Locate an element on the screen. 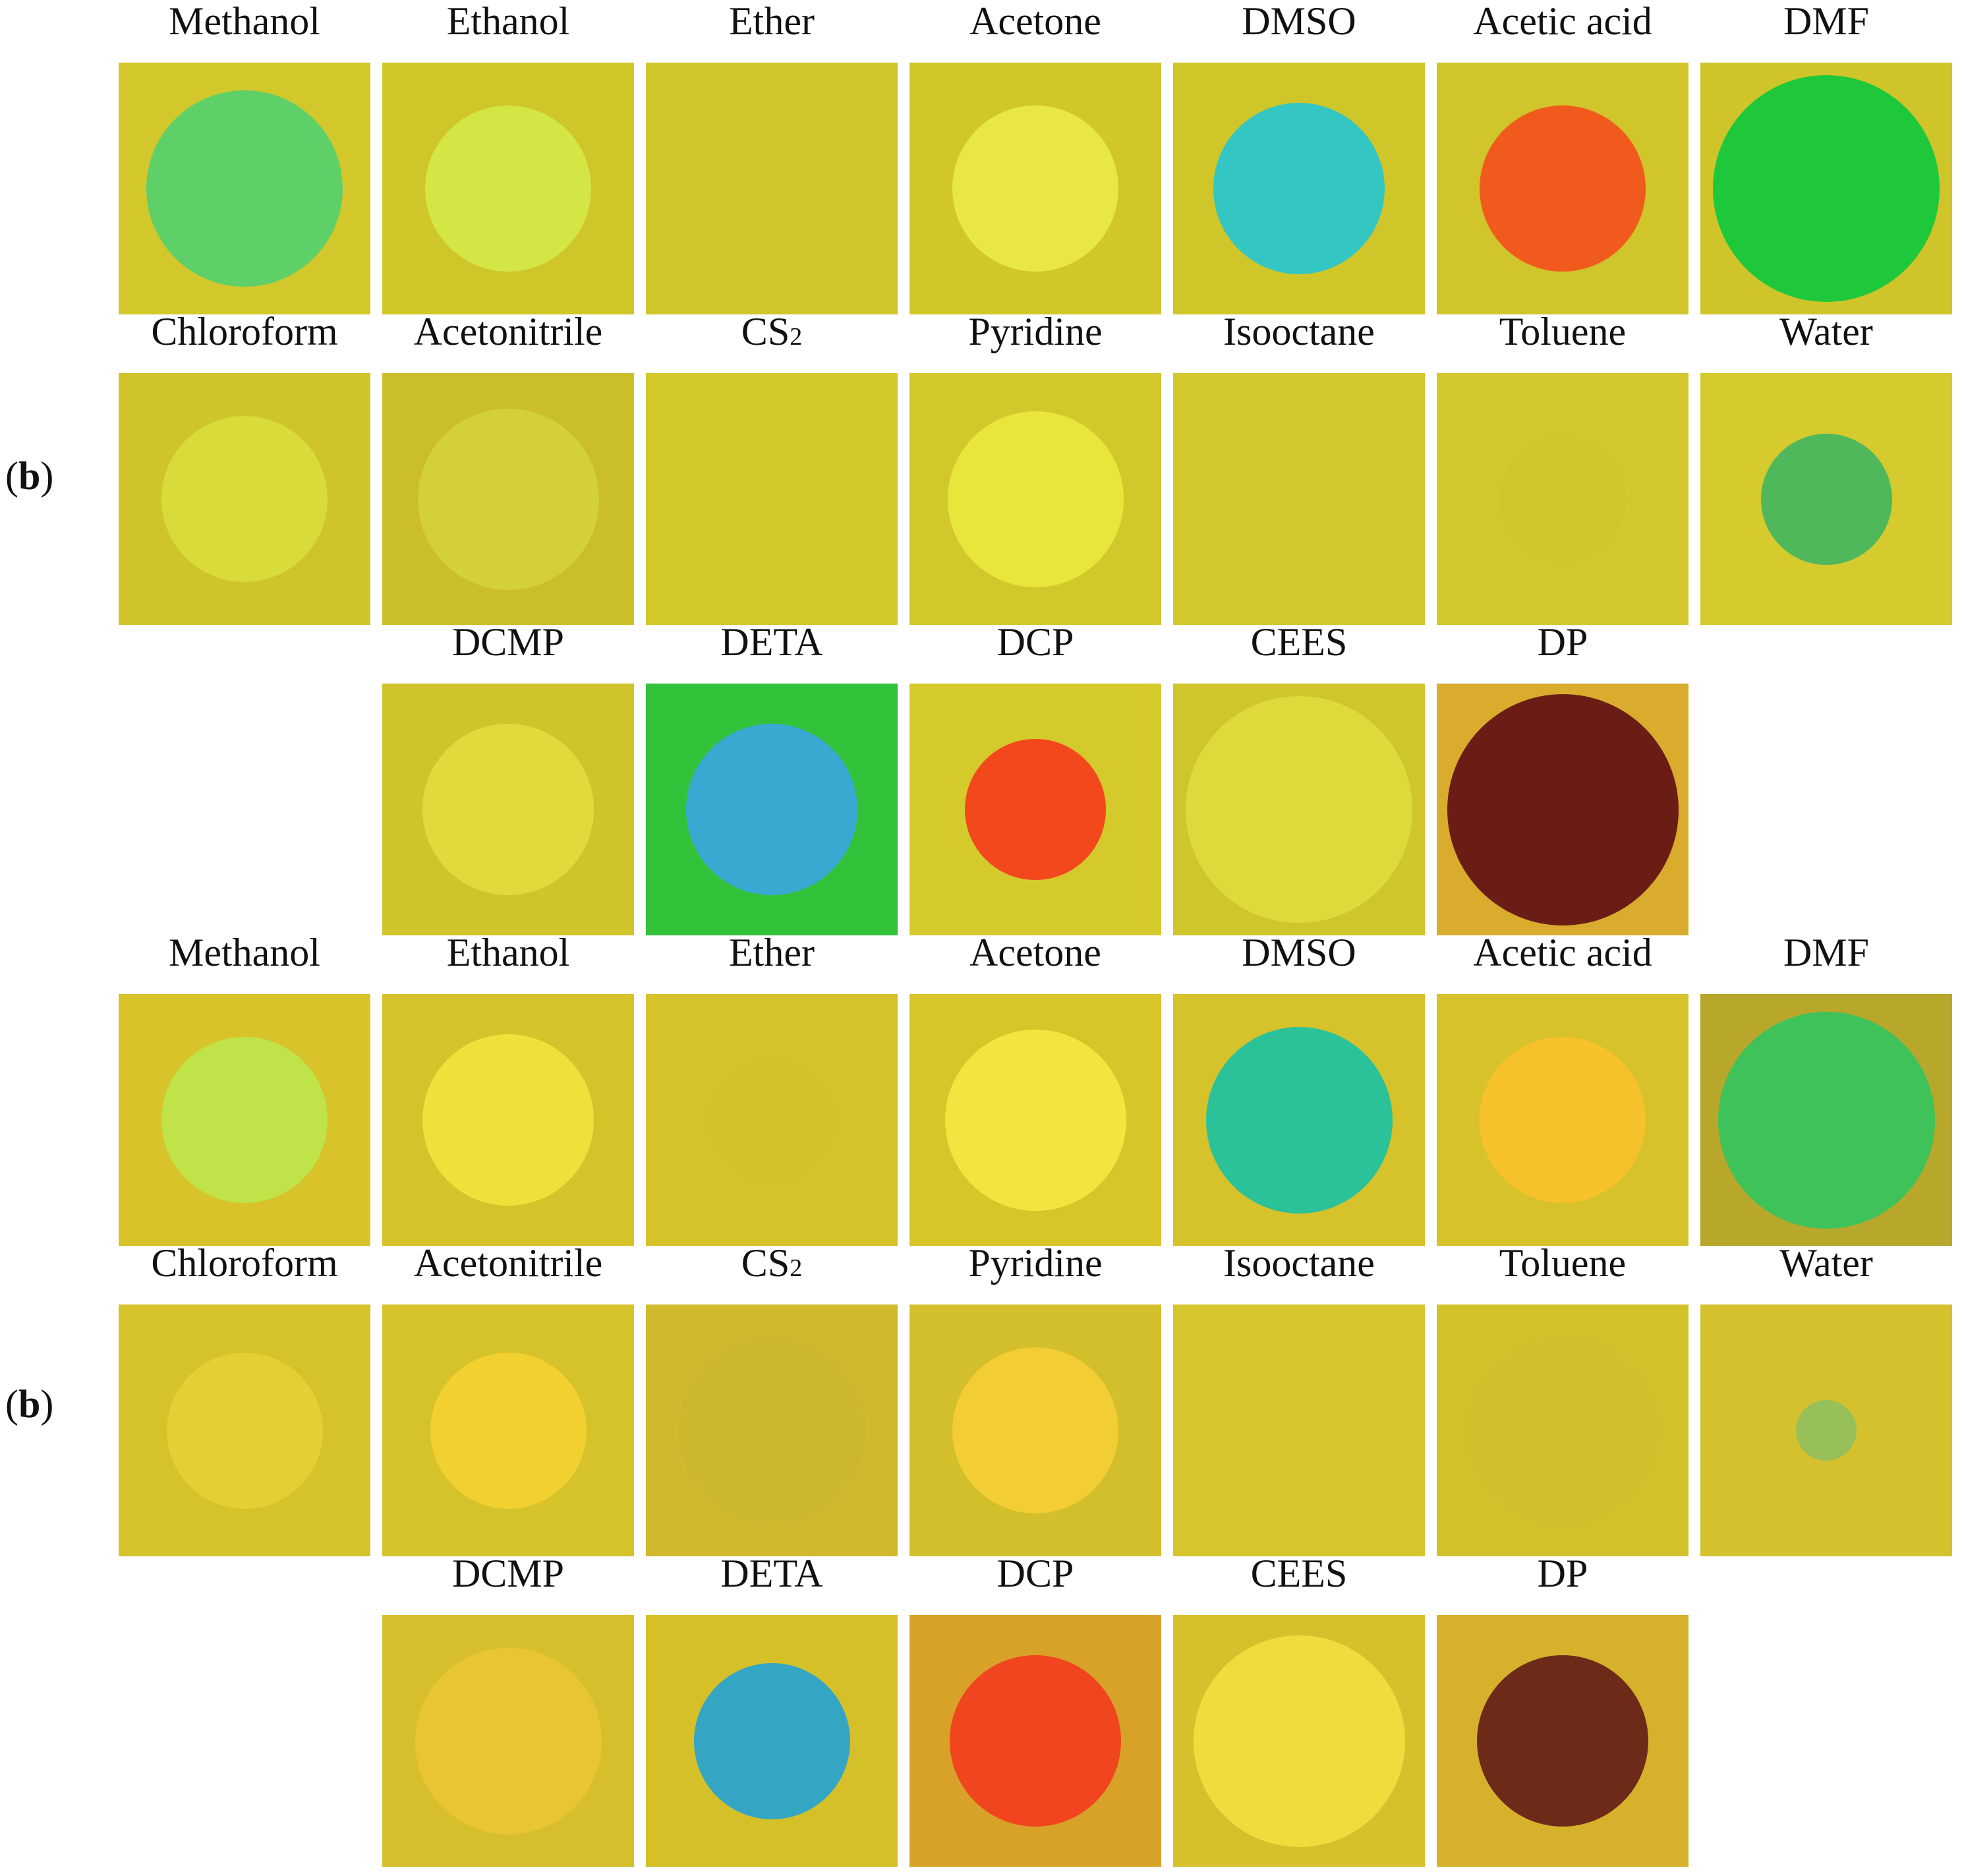  sample-name: Chloroform is located at coordinates (245, 331).